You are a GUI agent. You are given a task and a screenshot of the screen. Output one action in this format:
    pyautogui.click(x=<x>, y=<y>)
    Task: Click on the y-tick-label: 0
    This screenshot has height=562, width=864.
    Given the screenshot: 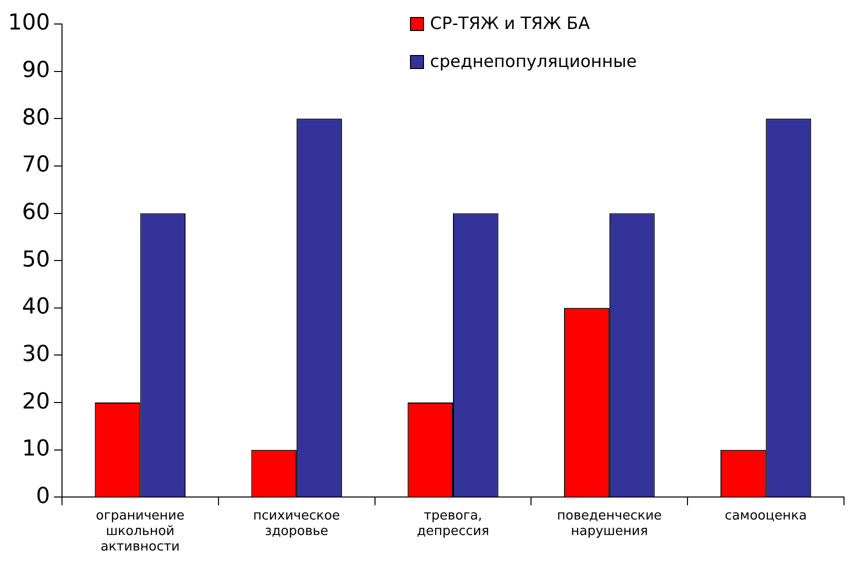 What is the action you would take?
    pyautogui.click(x=43, y=496)
    